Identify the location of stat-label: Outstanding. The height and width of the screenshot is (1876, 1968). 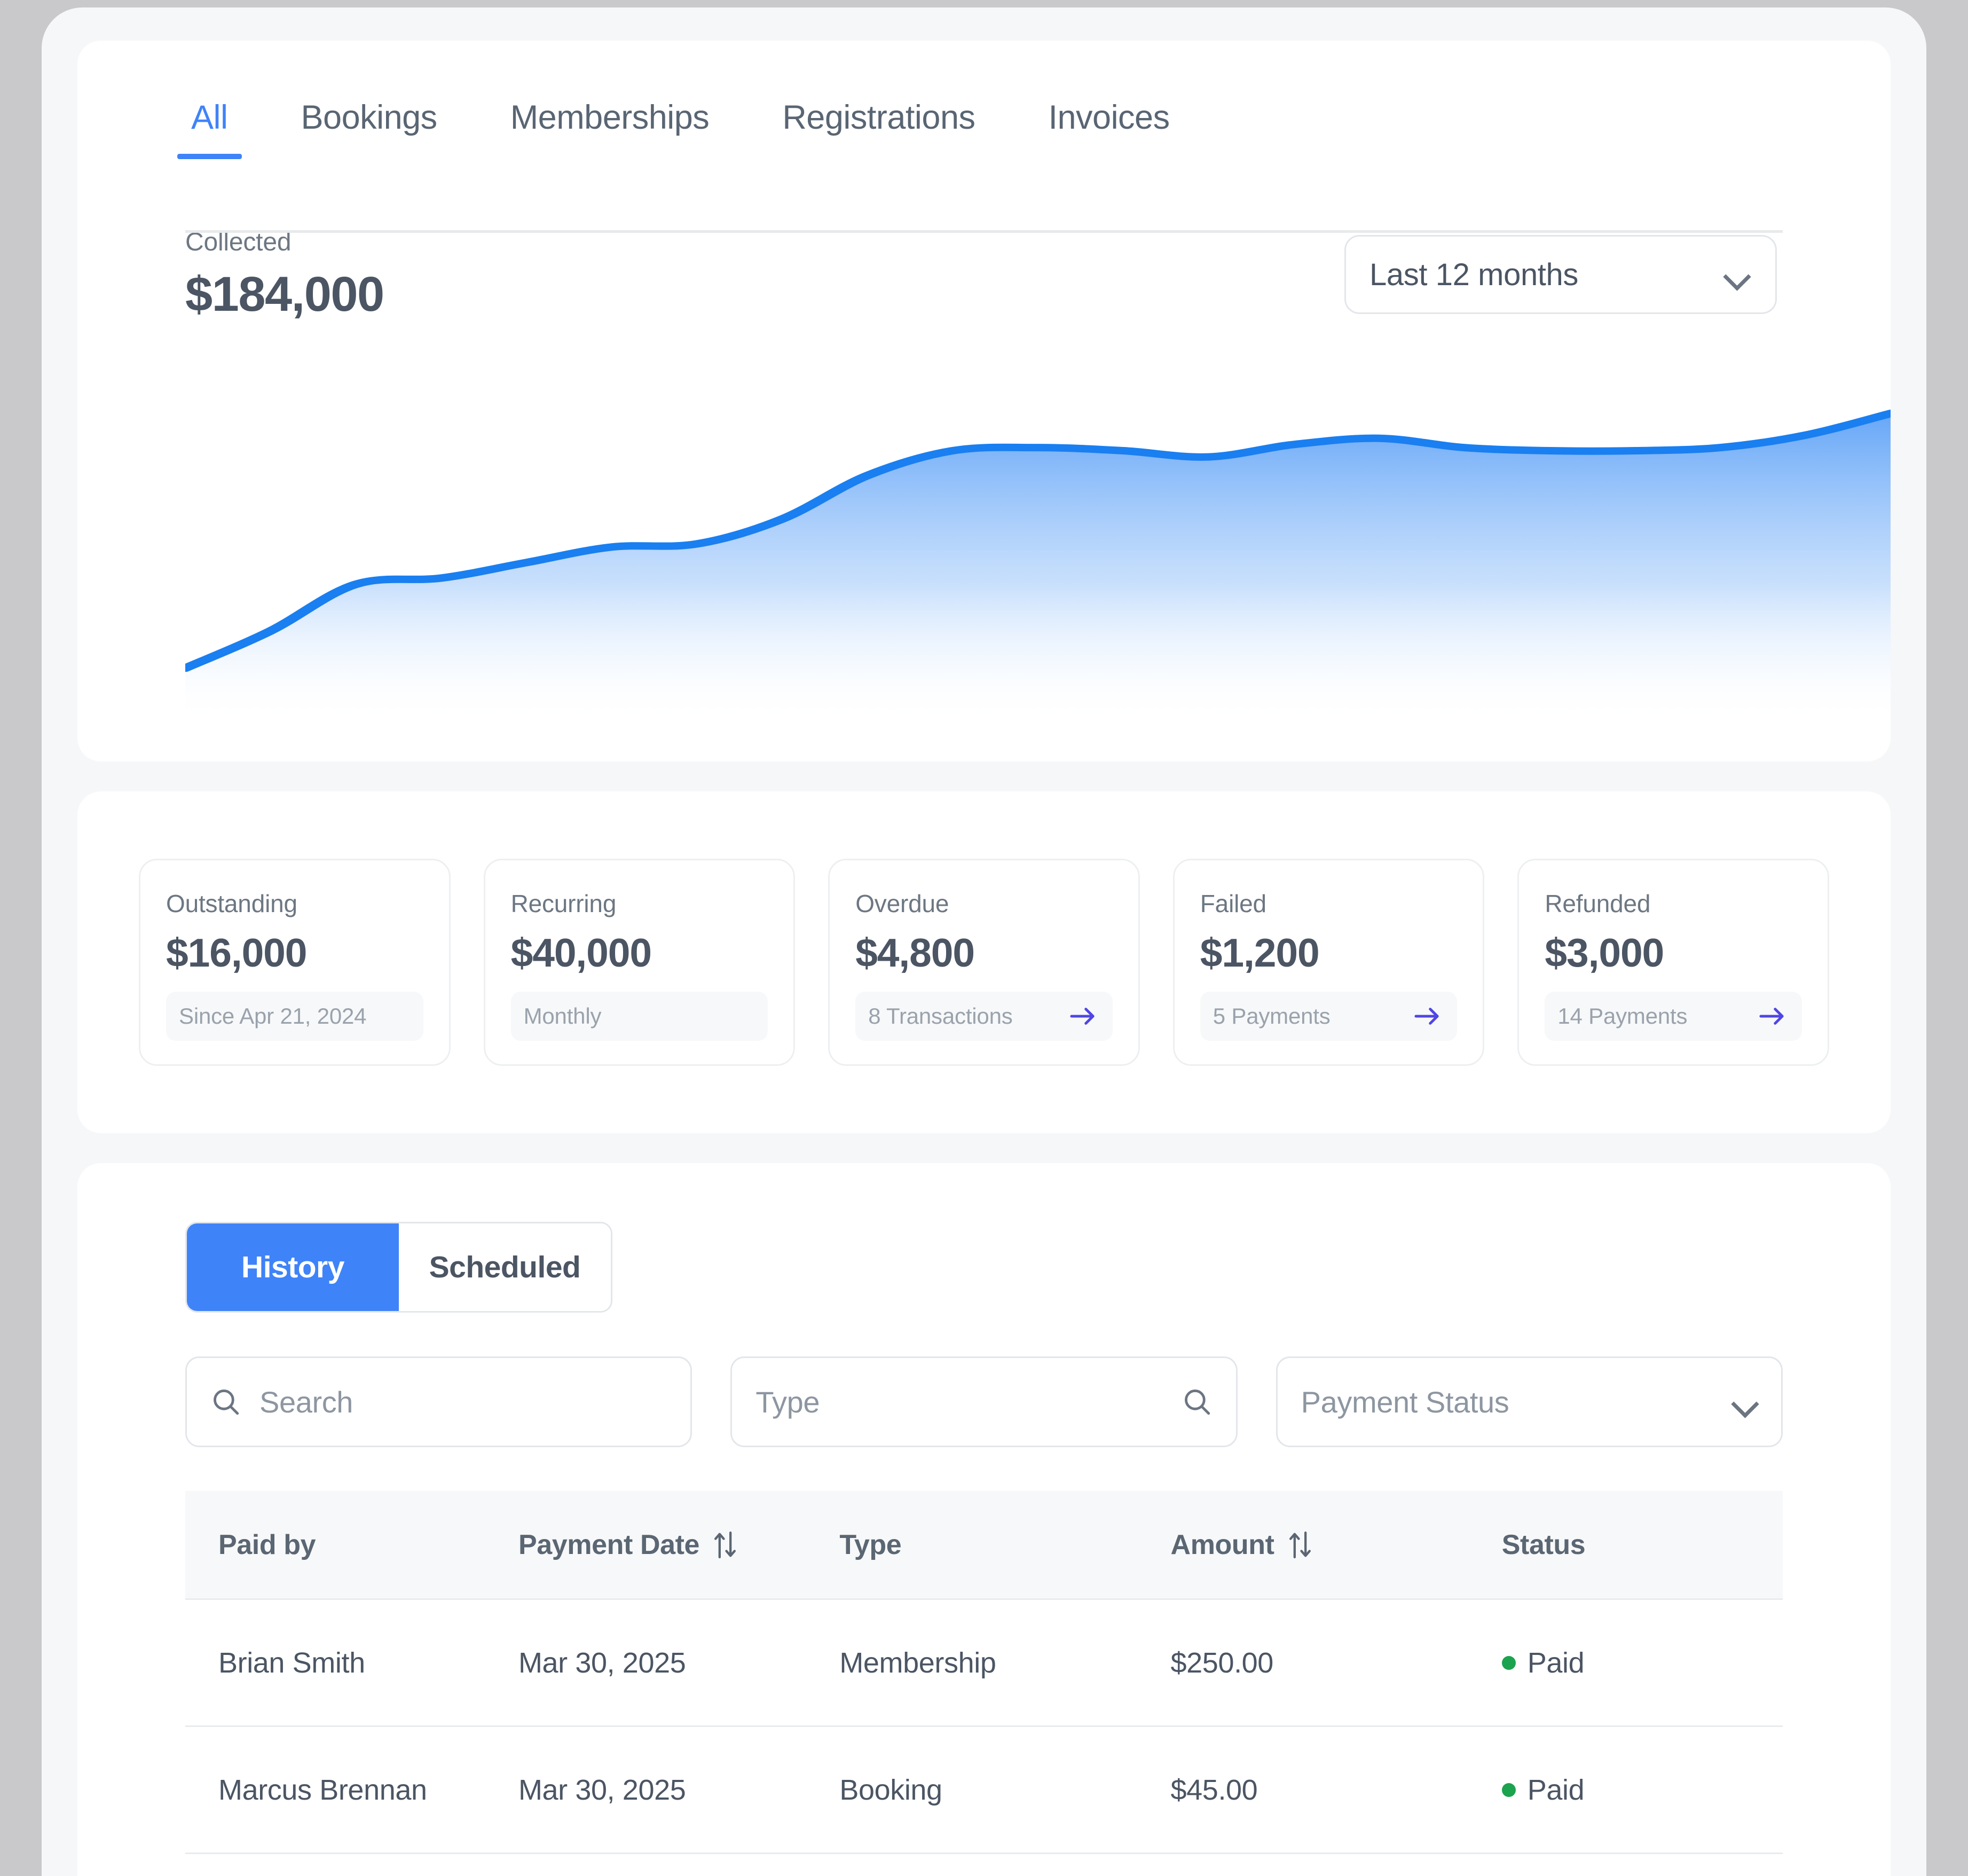
(231, 904).